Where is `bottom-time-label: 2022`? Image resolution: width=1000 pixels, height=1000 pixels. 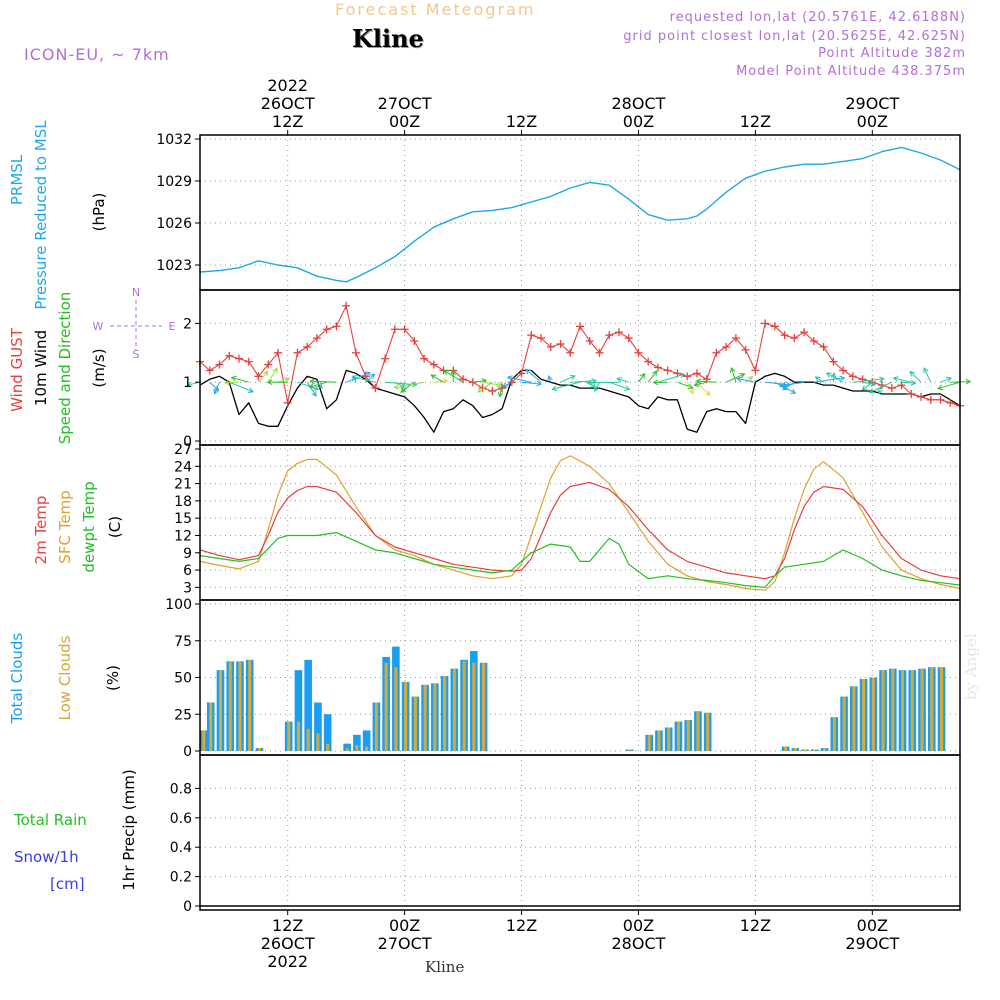
bottom-time-label: 2022 is located at coordinates (287, 961).